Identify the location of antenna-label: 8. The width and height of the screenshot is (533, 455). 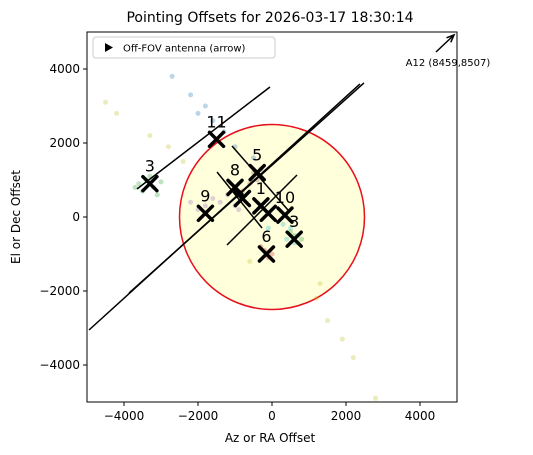
(235, 169).